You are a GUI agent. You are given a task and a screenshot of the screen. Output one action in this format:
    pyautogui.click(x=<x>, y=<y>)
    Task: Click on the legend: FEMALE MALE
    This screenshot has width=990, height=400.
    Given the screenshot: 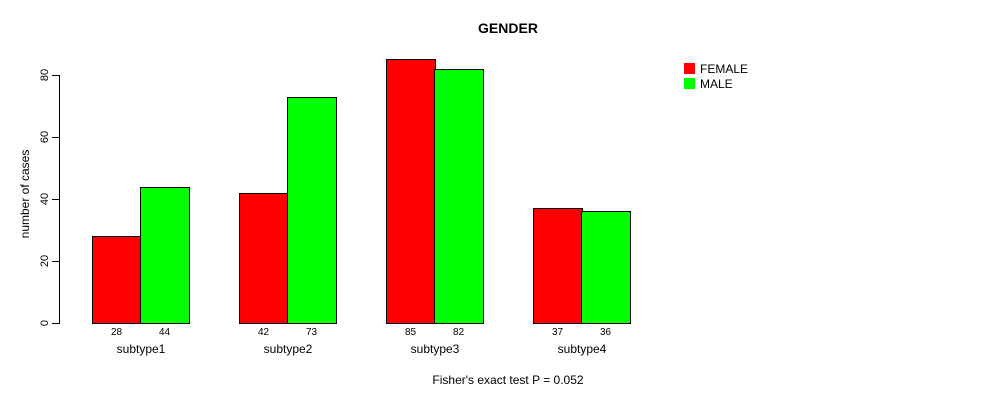 What is the action you would take?
    pyautogui.click(x=716, y=76)
    